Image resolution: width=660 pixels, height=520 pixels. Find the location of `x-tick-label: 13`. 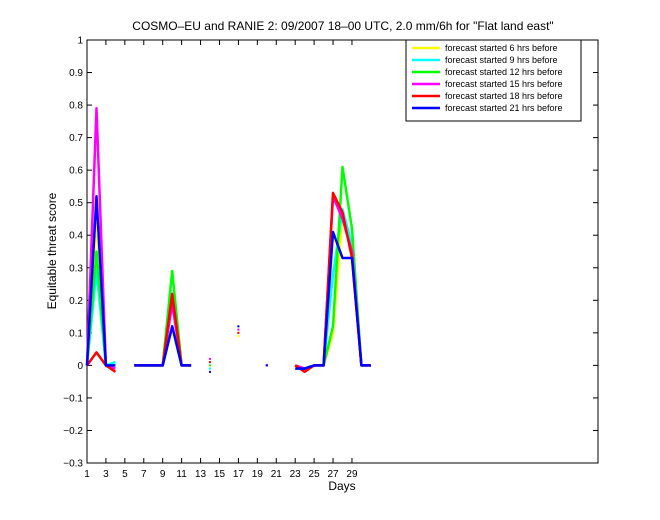

x-tick-label: 13 is located at coordinates (201, 474).